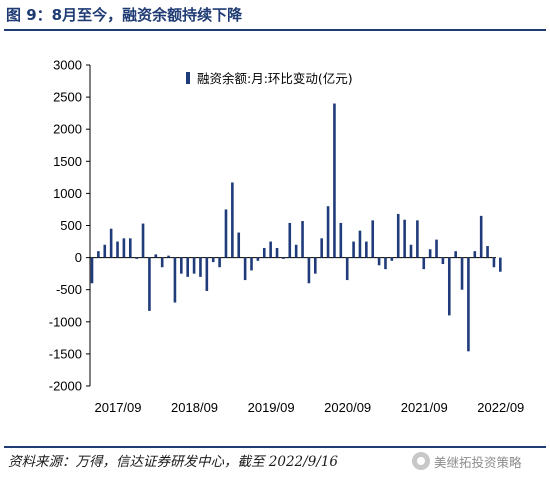 This screenshot has width=550, height=482. I want to click on y-tick-label: -2000, so click(65, 386).